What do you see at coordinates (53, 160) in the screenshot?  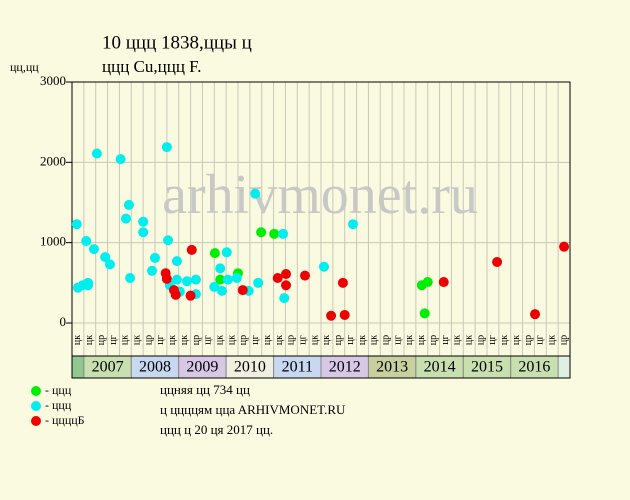 I see `y-tick-label: 2000` at bounding box center [53, 160].